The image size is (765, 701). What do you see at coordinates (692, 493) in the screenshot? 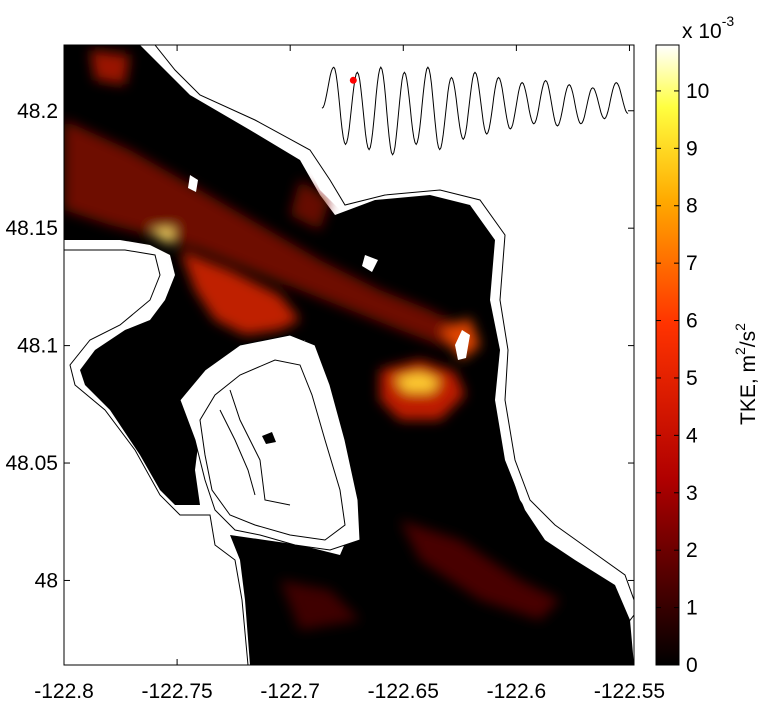
I see `colorbar-tick-label: 3` at bounding box center [692, 493].